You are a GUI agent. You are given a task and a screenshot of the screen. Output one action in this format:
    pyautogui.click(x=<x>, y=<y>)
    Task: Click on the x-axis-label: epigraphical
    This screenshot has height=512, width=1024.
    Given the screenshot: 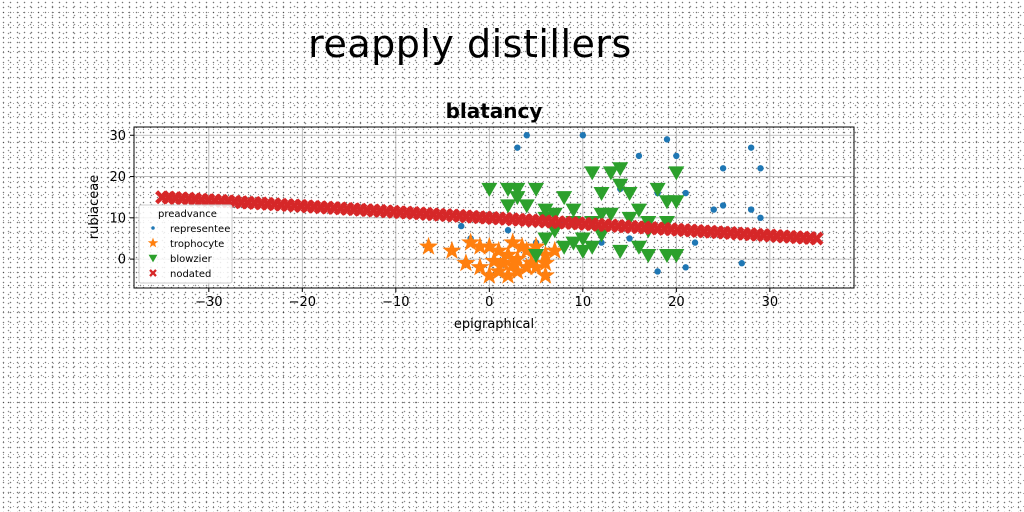 What is the action you would take?
    pyautogui.click(x=494, y=324)
    